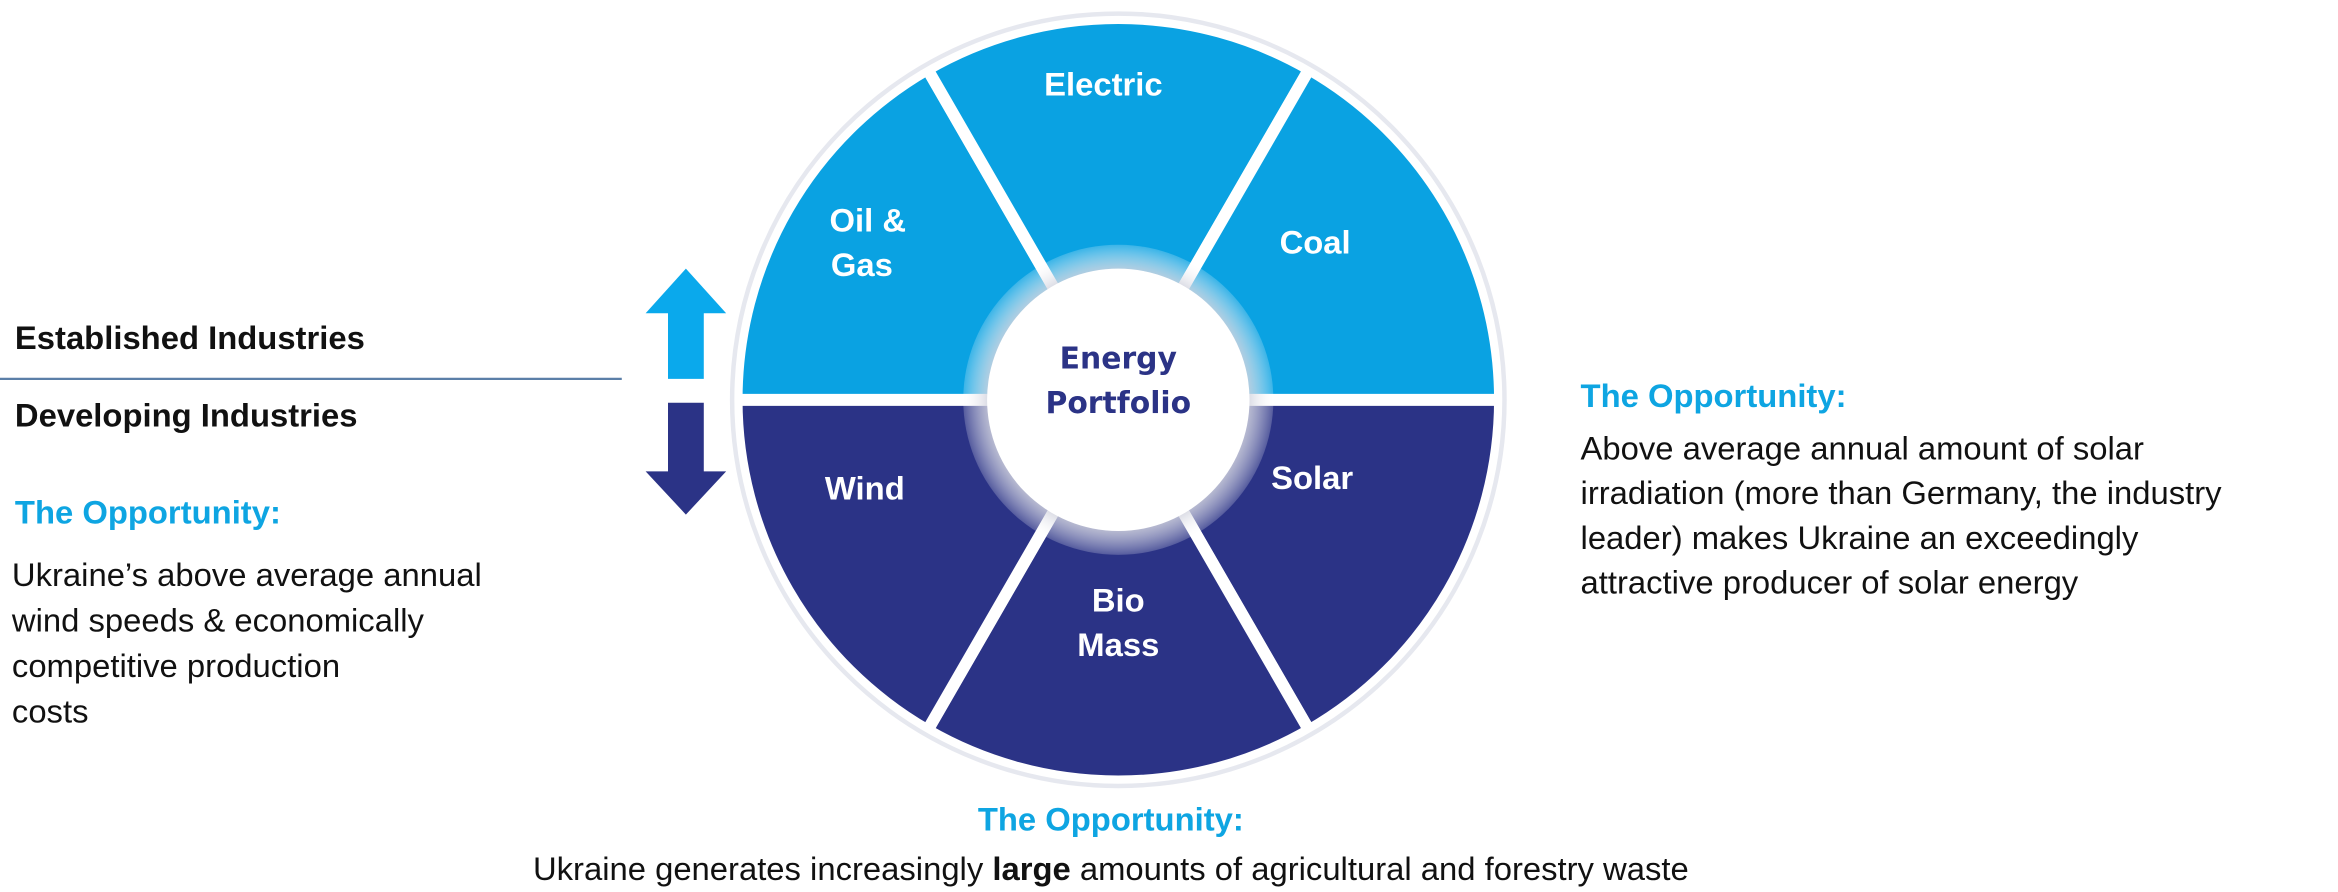 The height and width of the screenshot is (892, 2338). Describe the element at coordinates (50, 711) in the screenshot. I see `opportunity-text: costs` at that location.